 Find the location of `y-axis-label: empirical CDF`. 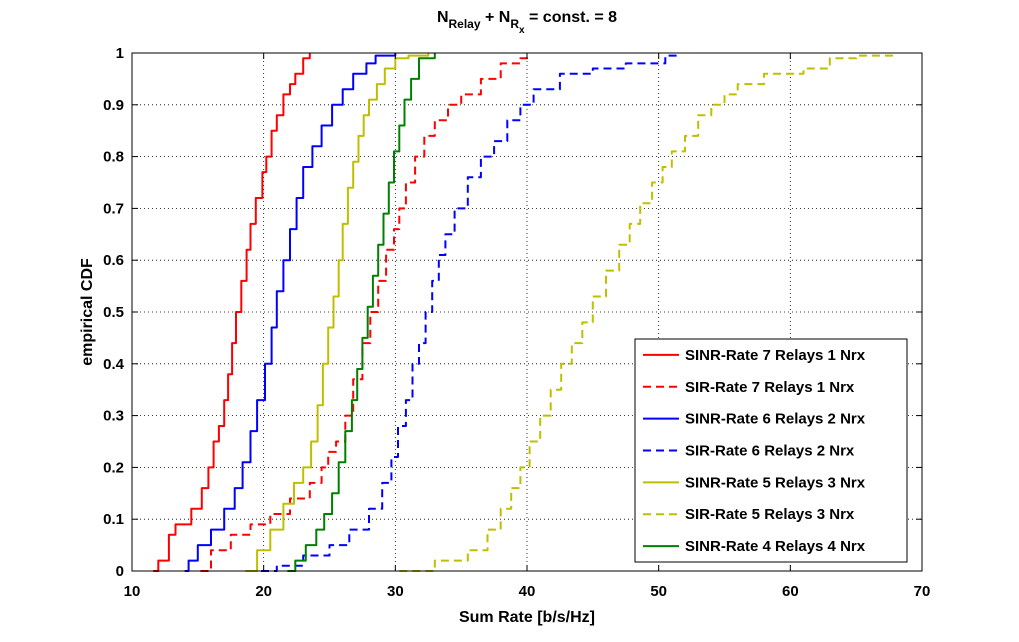

y-axis-label: empirical CDF is located at coordinates (87, 312).